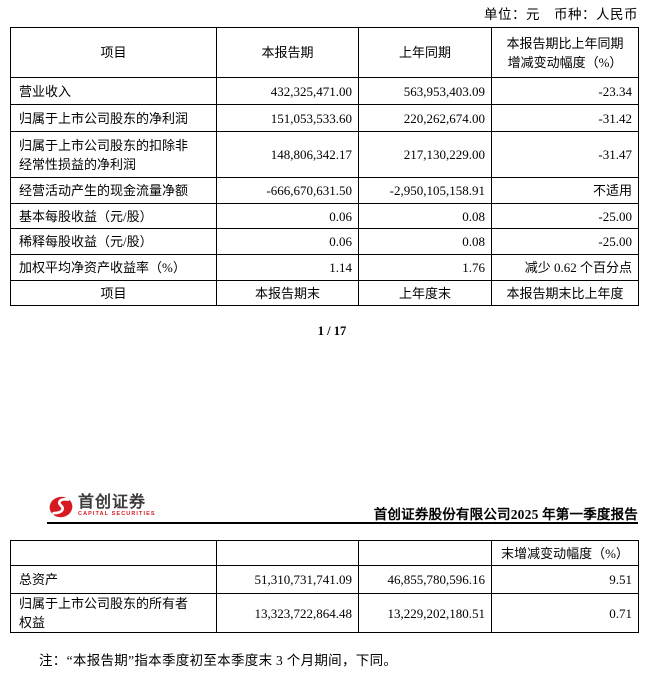 This screenshot has height=673, width=664. Describe the element at coordinates (113, 118) in the screenshot. I see `cell-item: 归属于上市公司股东的净利润` at that location.